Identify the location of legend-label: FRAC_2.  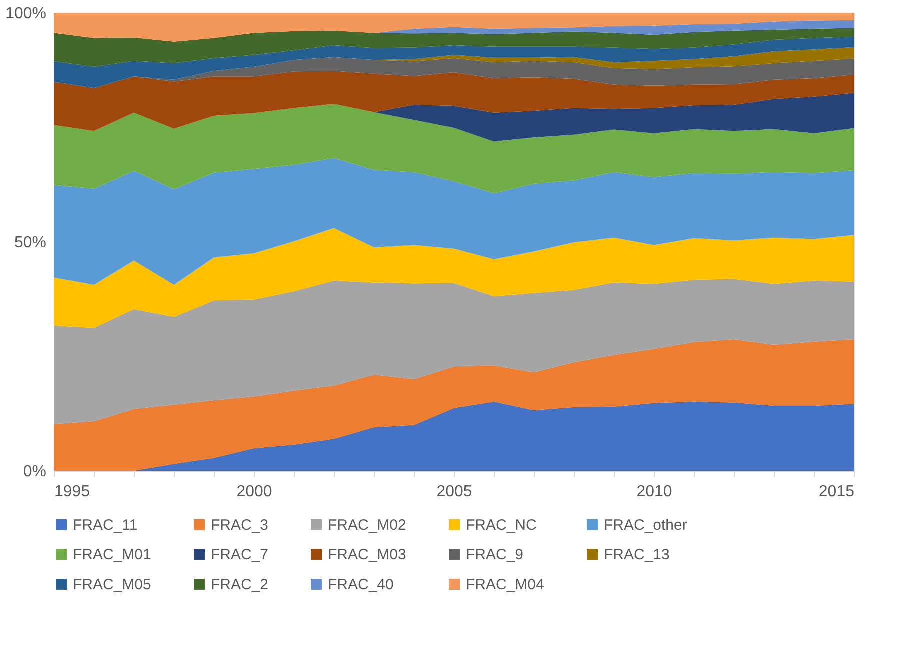
(240, 585).